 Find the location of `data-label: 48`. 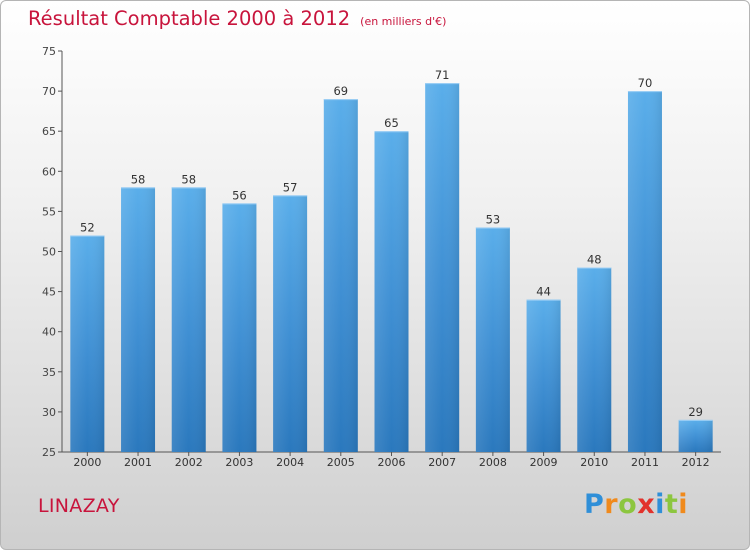

data-label: 48 is located at coordinates (594, 260).